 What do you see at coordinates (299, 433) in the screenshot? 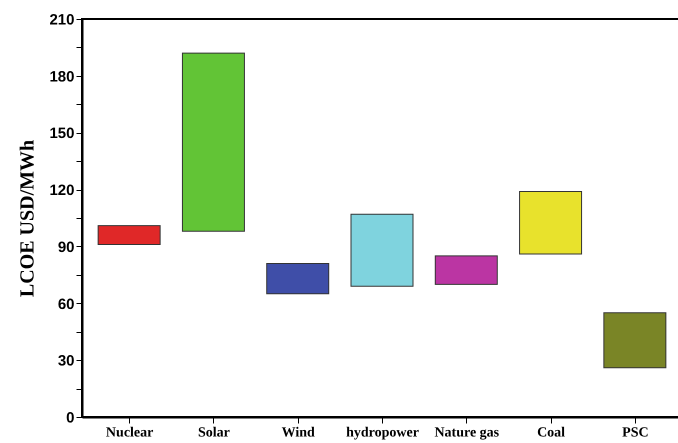
I see `x-tick-label: Wind` at bounding box center [299, 433].